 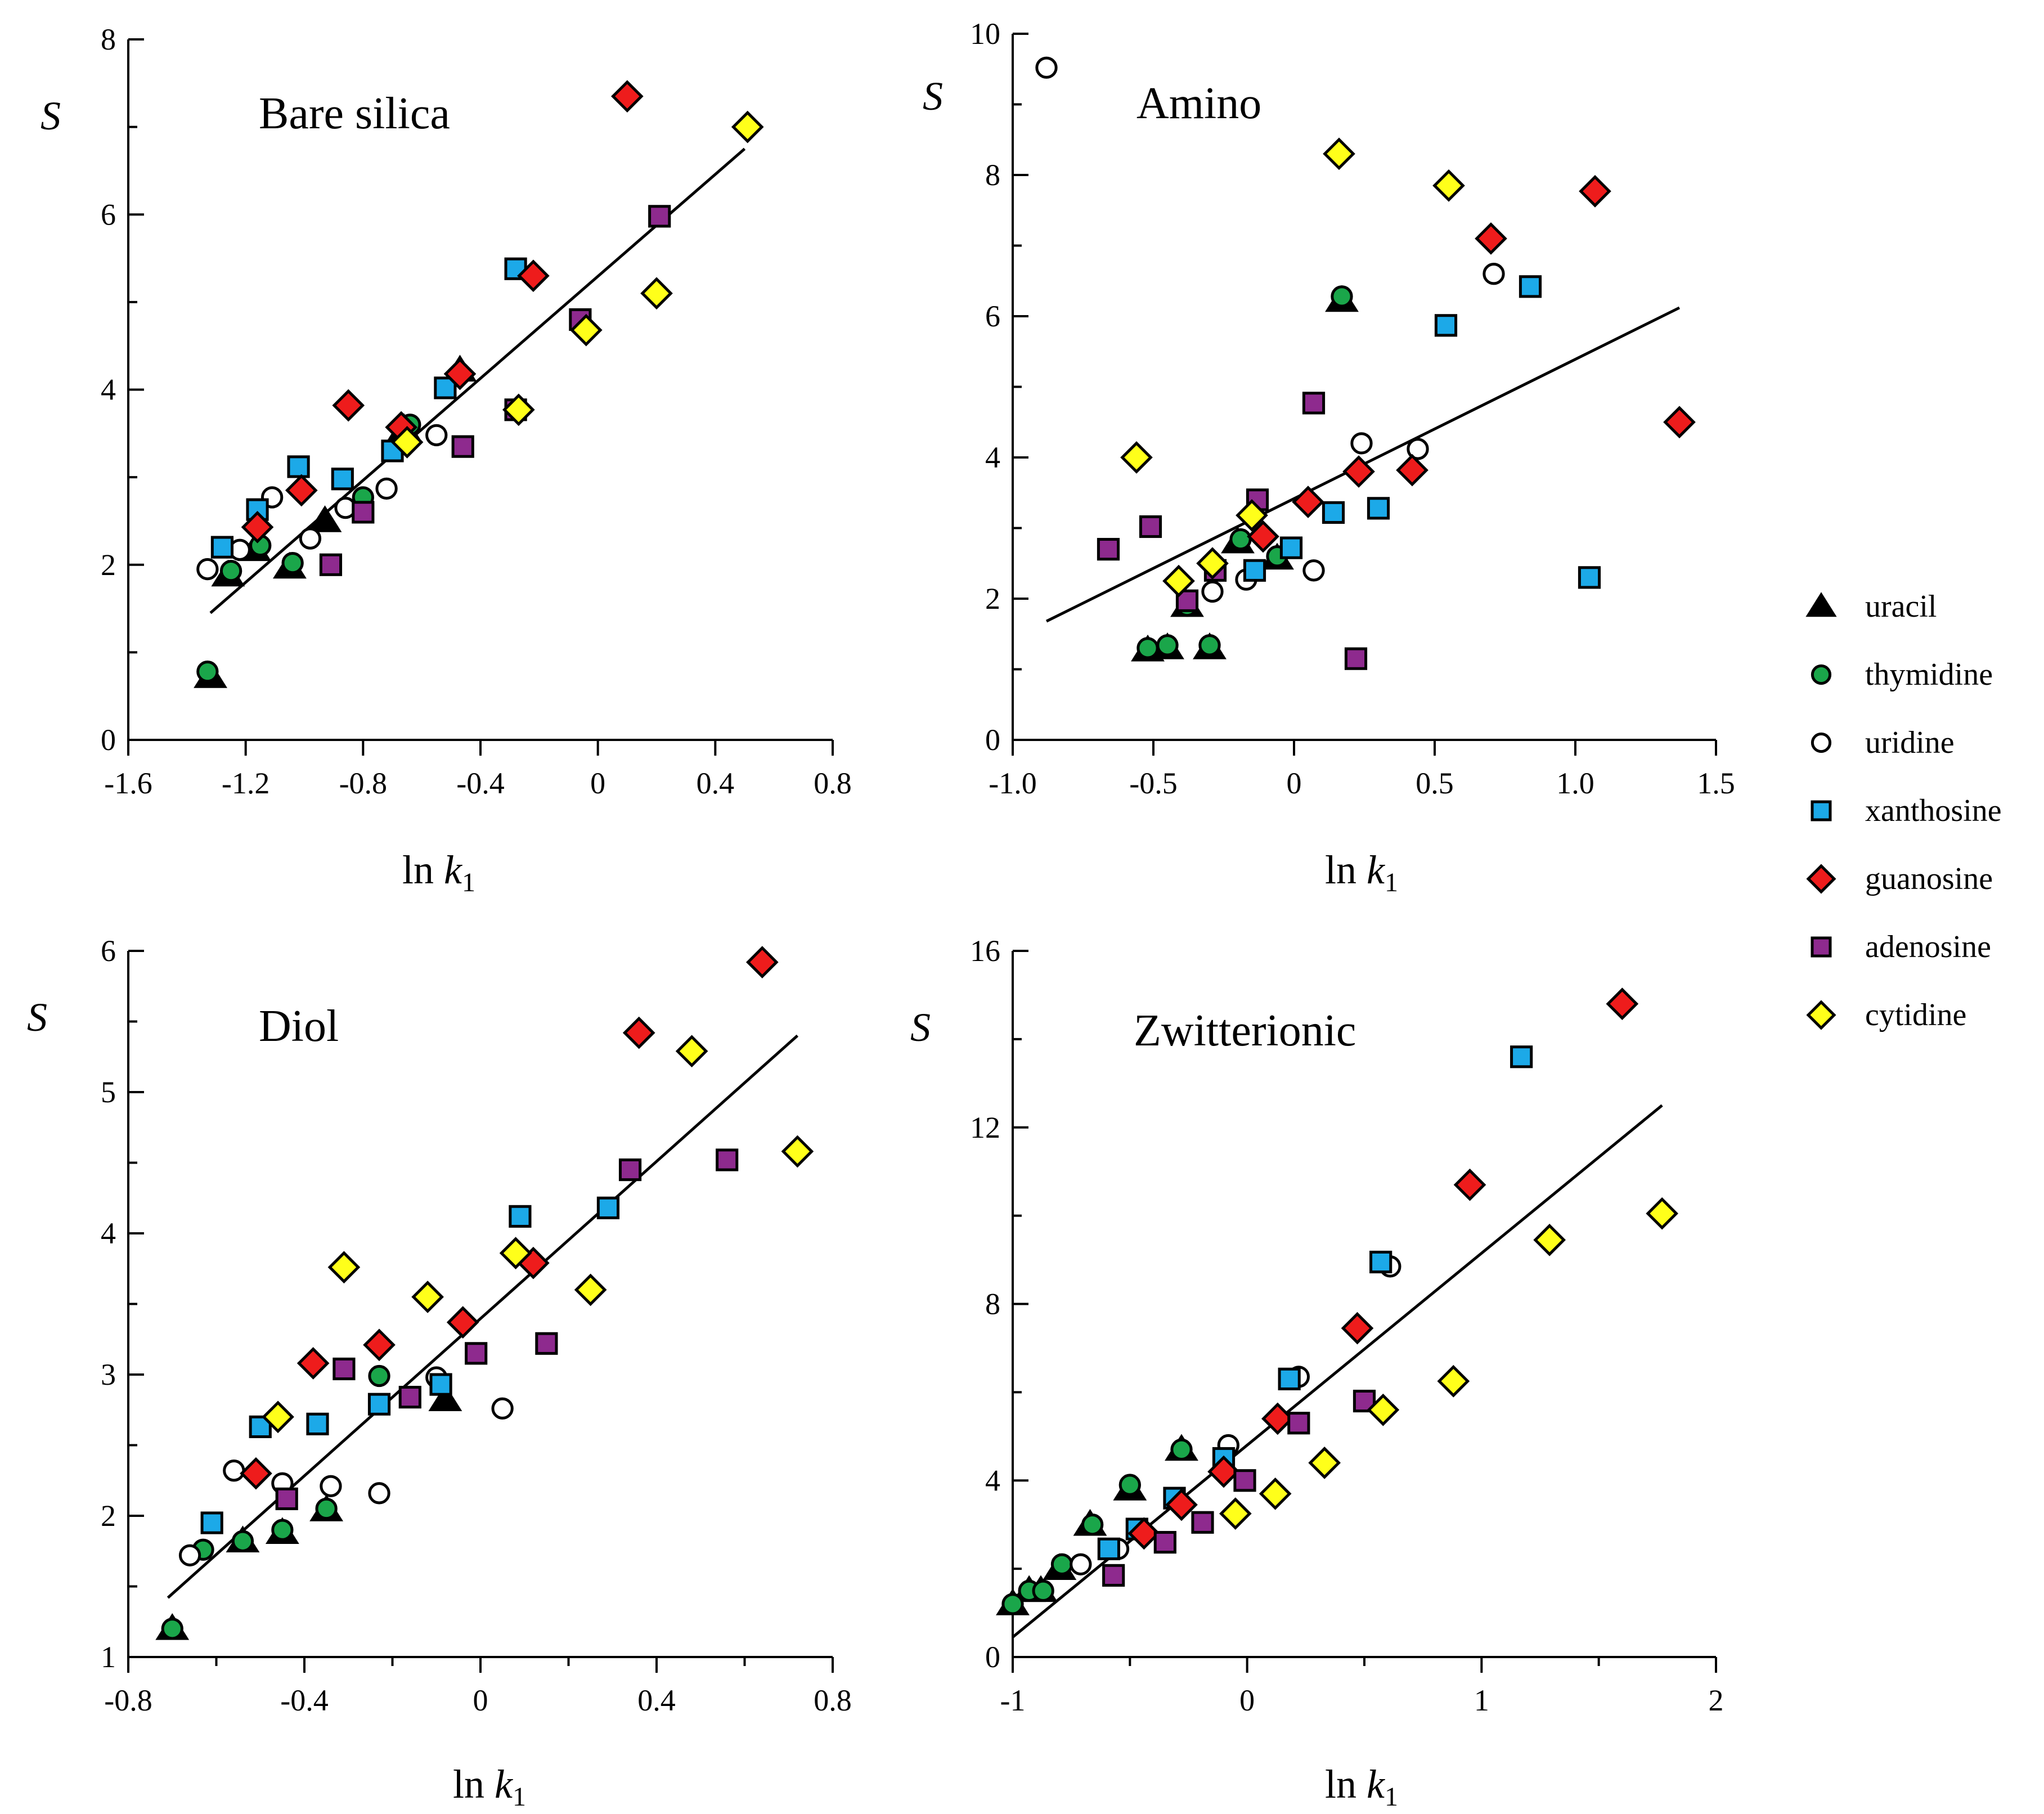 What do you see at coordinates (483, 1316) in the screenshot?
I see `fit-line` at bounding box center [483, 1316].